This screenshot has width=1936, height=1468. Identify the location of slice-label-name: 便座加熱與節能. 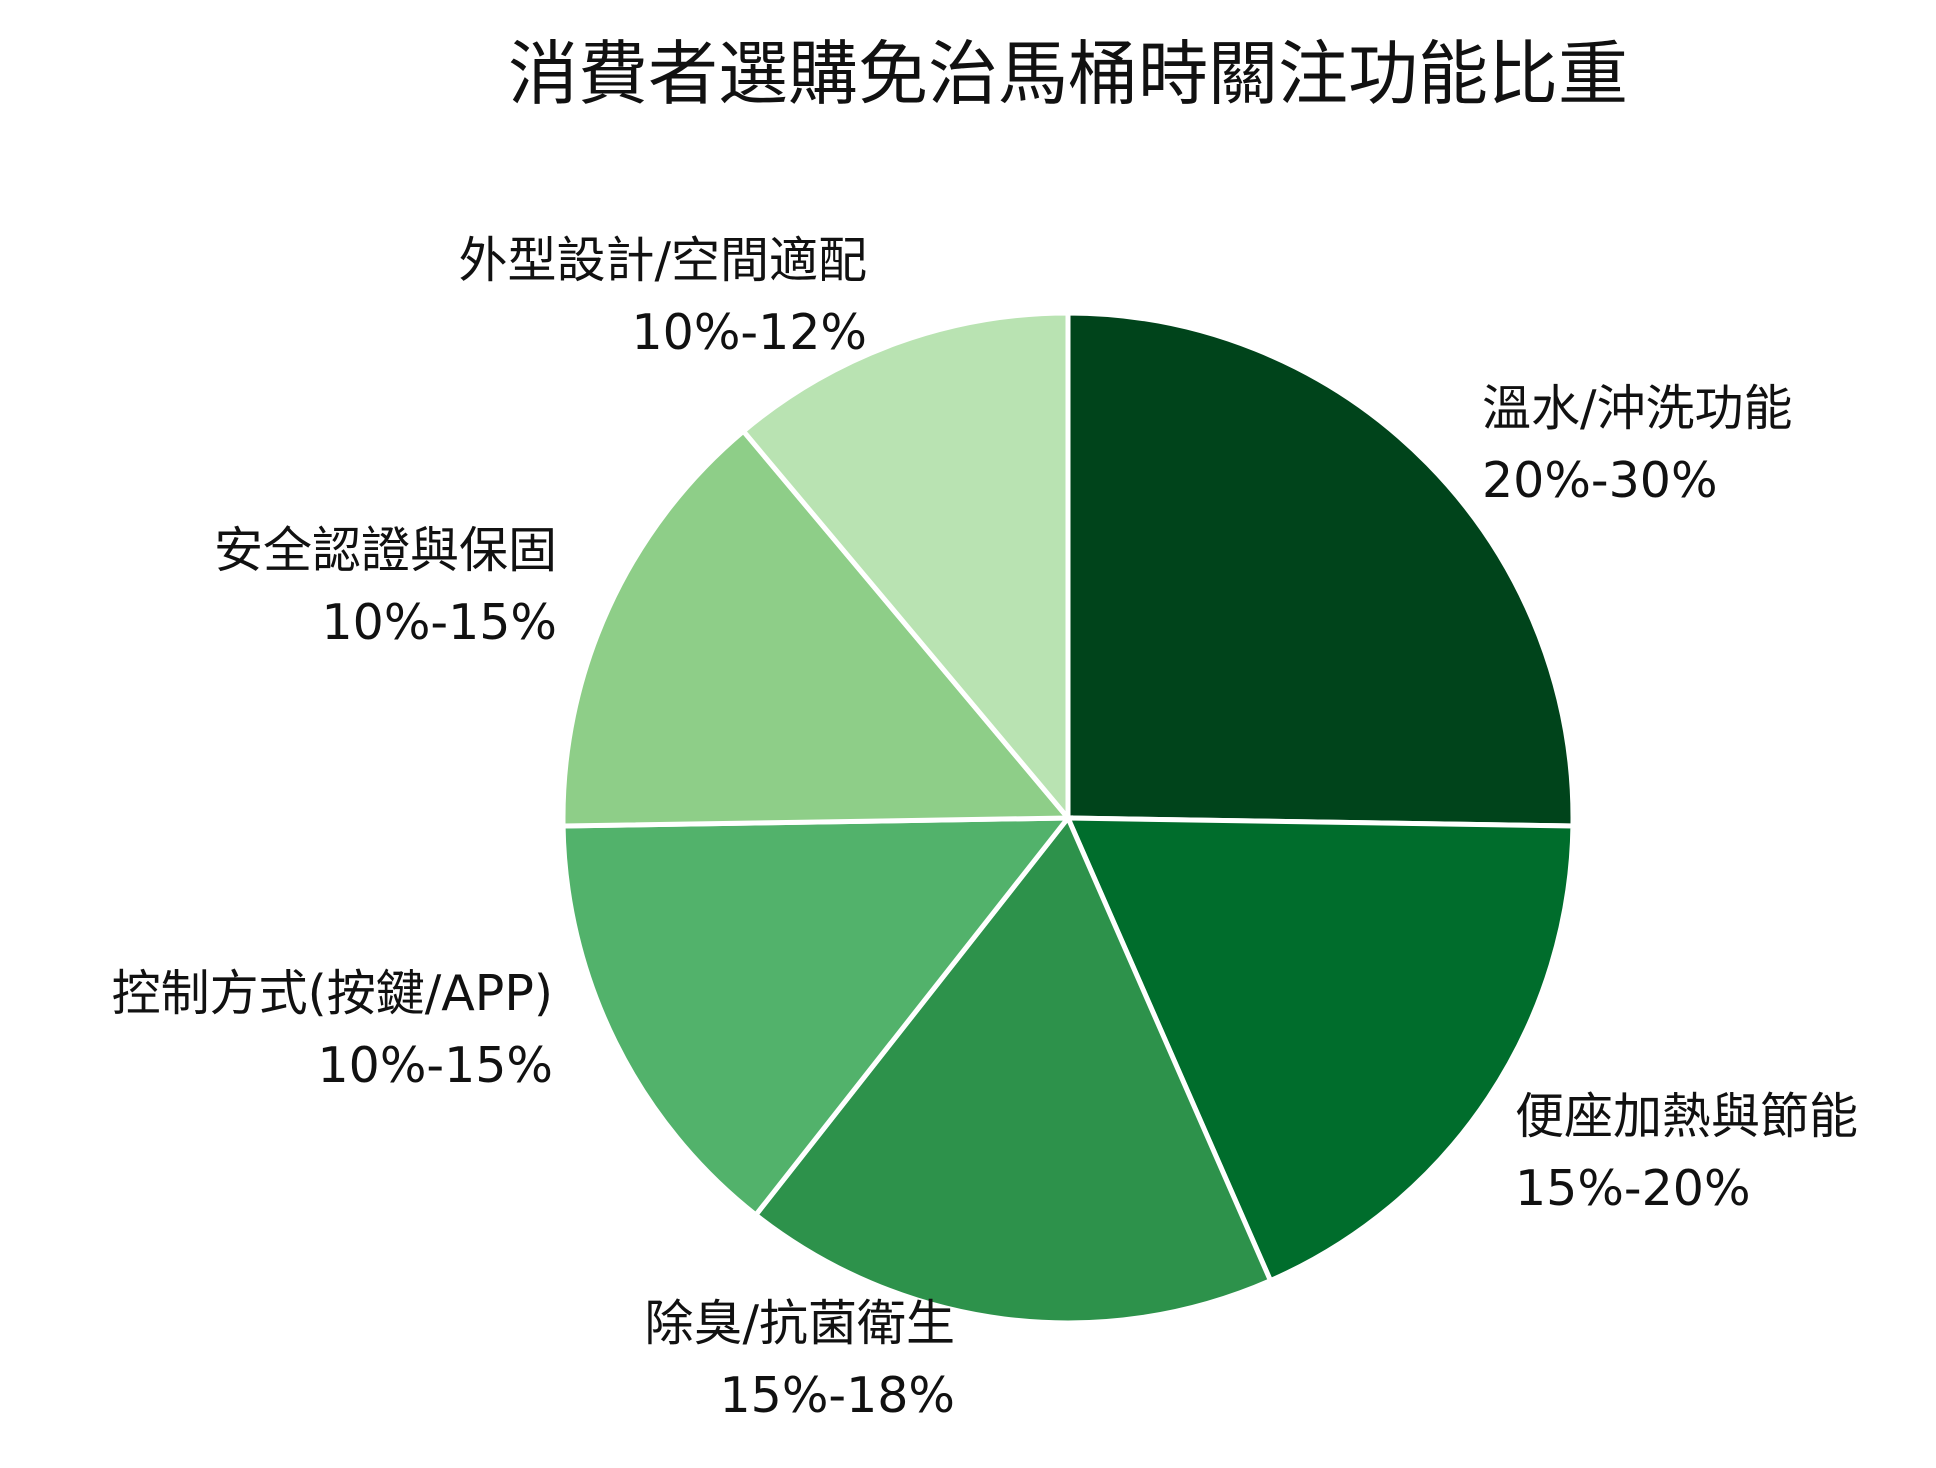
(1686, 1116).